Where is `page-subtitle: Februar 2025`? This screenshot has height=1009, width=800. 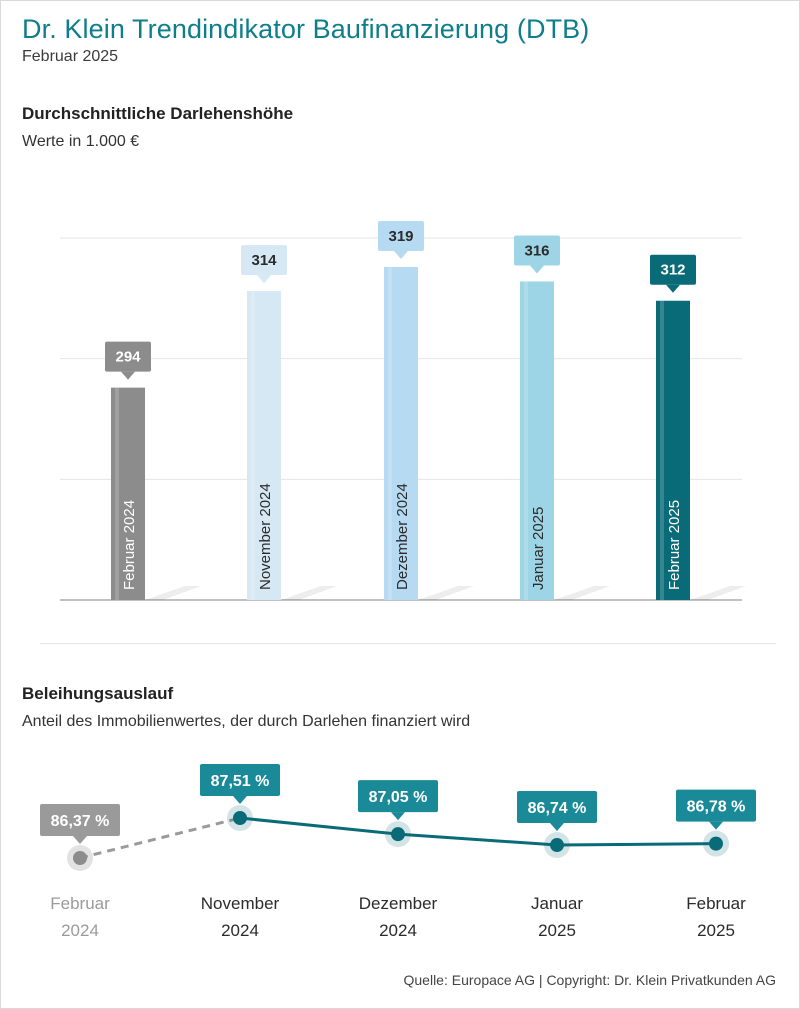 page-subtitle: Februar 2025 is located at coordinates (70, 56).